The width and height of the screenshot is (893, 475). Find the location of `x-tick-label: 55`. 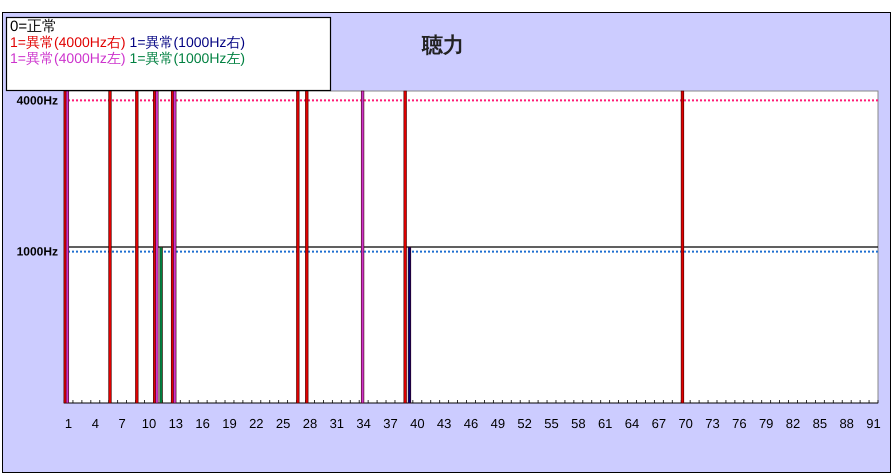

x-tick-label: 55 is located at coordinates (551, 423).